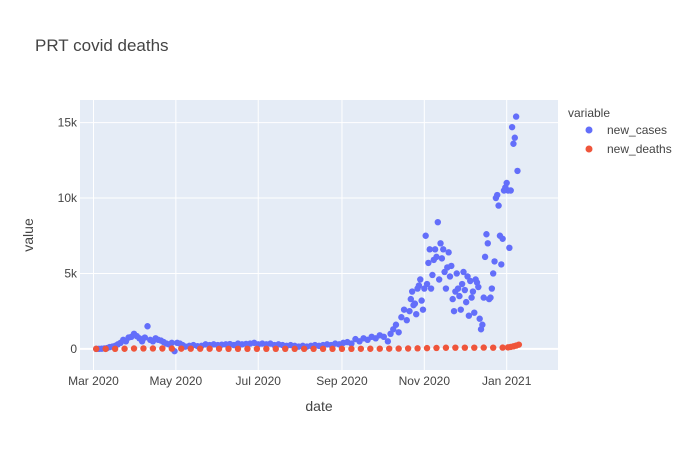 Image resolution: width=700 pixels, height=455 pixels. What do you see at coordinates (73, 349) in the screenshot?
I see `y-tick-label: 0` at bounding box center [73, 349].